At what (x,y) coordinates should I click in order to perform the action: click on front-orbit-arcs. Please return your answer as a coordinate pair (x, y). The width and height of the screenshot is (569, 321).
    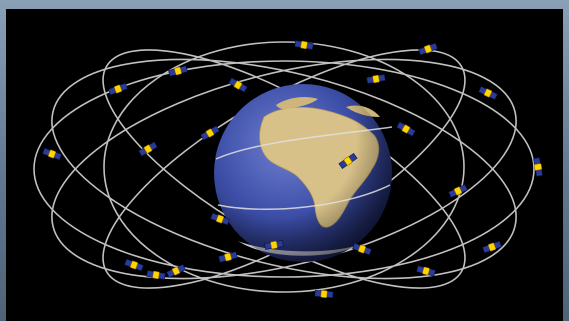
    Looking at the image, I should click on (304, 168).